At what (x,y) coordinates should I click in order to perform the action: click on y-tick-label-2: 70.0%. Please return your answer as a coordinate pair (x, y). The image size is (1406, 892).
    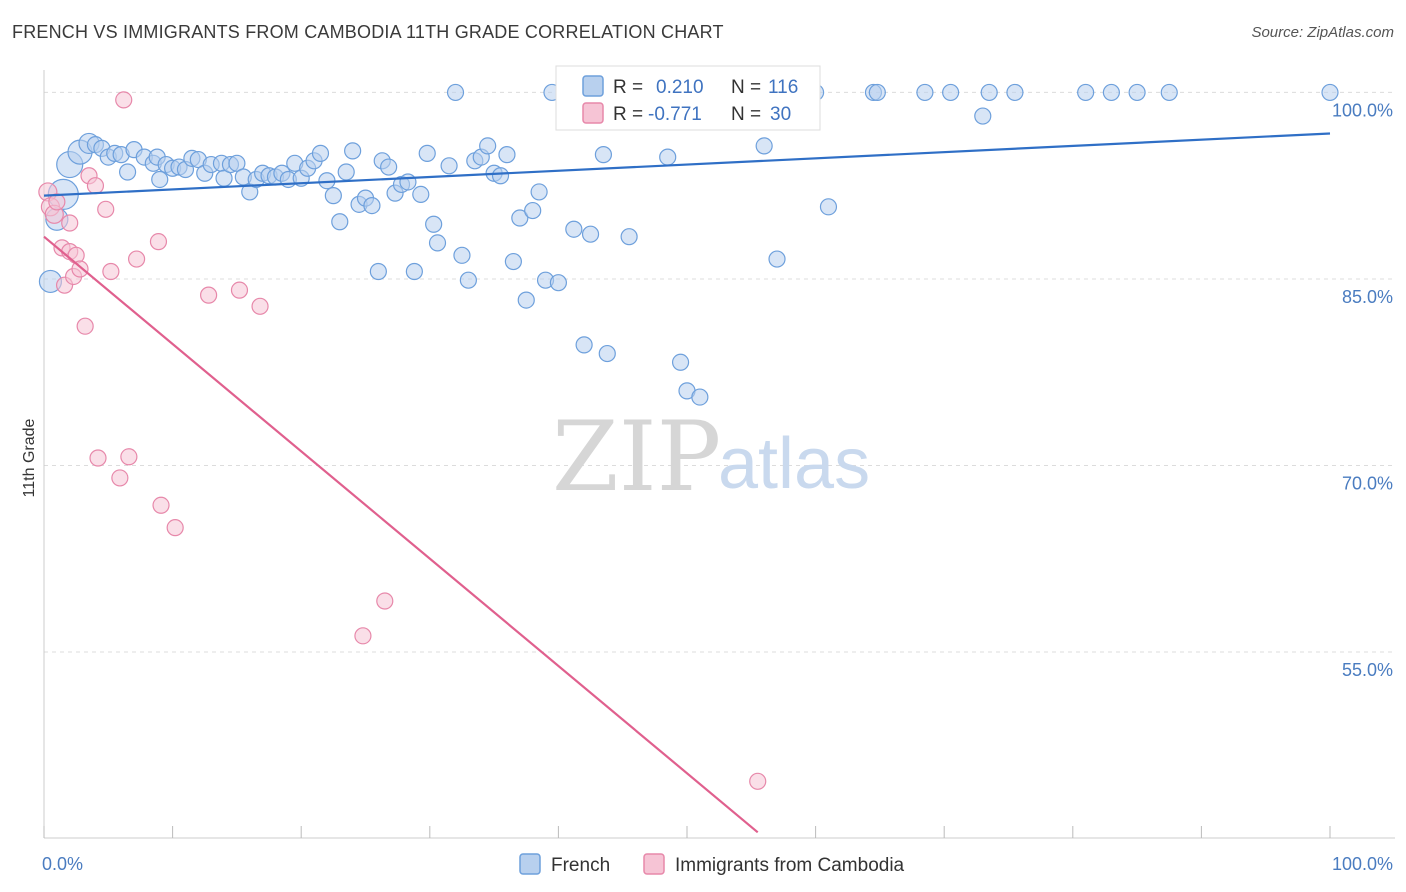
    Looking at the image, I should click on (1367, 483).